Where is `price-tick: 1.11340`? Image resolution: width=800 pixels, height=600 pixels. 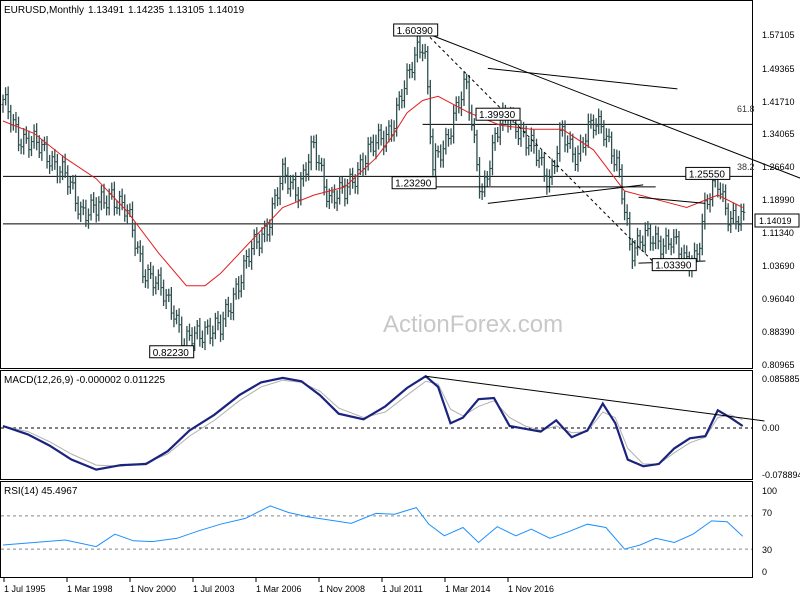 price-tick: 1.11340 is located at coordinates (778, 233).